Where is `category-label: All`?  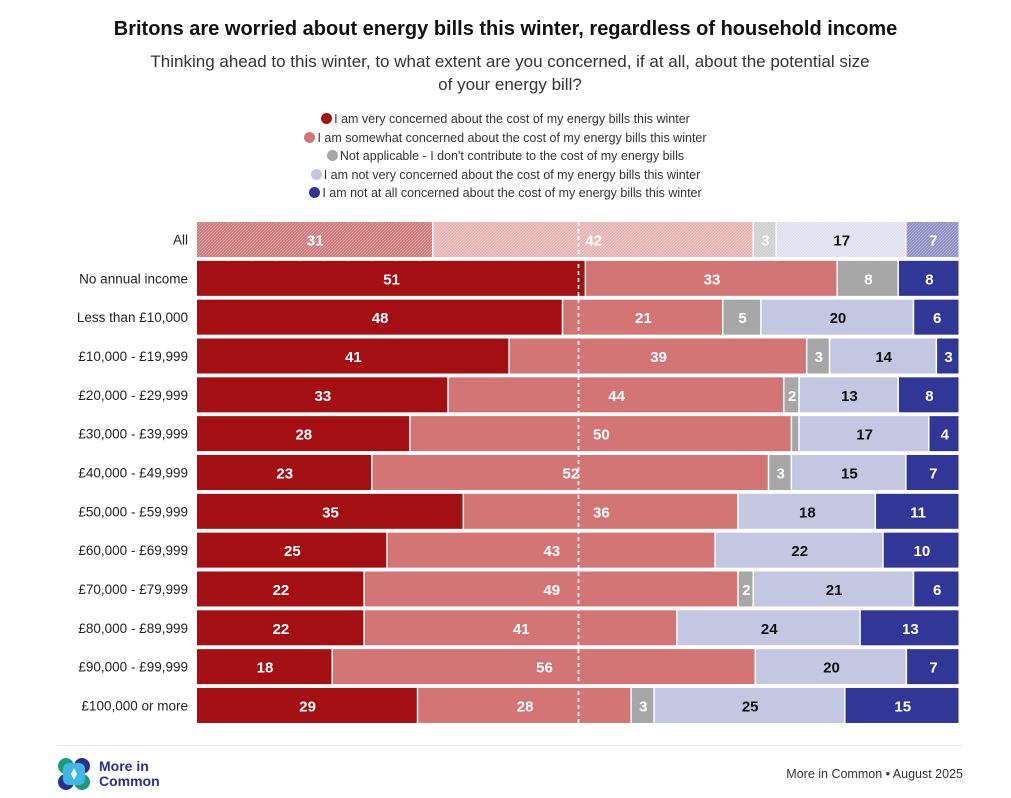
category-label: All is located at coordinates (180, 240).